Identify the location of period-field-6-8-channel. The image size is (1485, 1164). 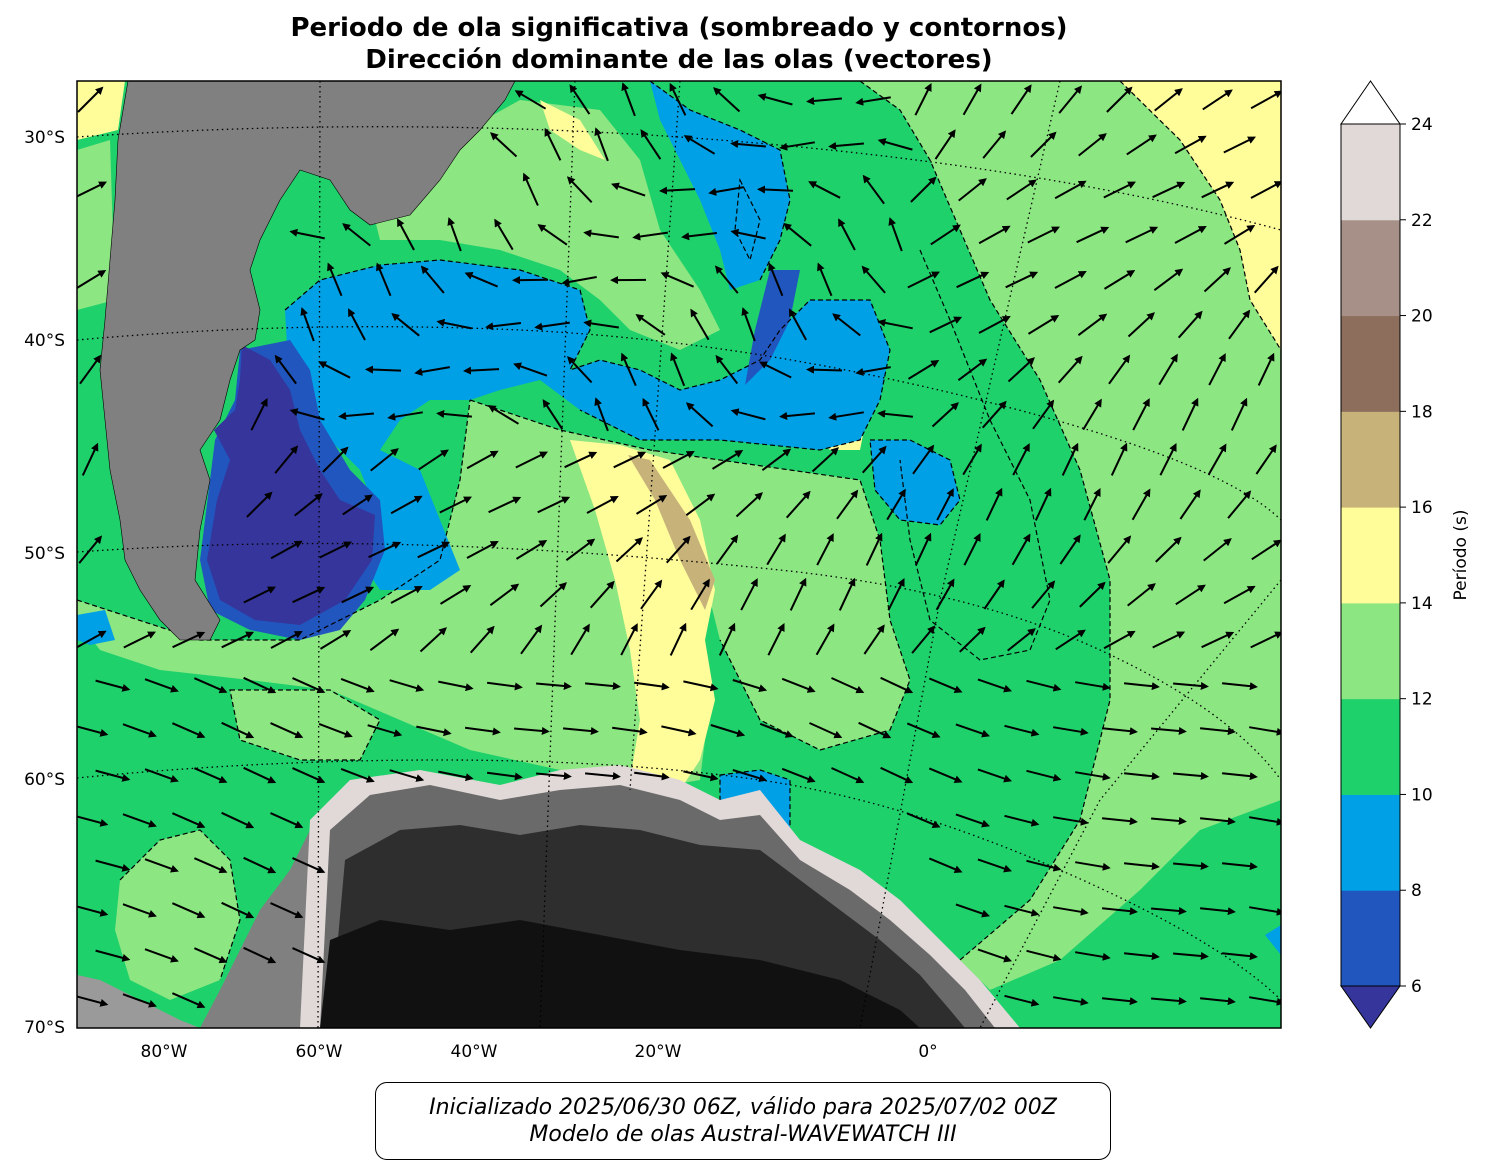
(772, 327).